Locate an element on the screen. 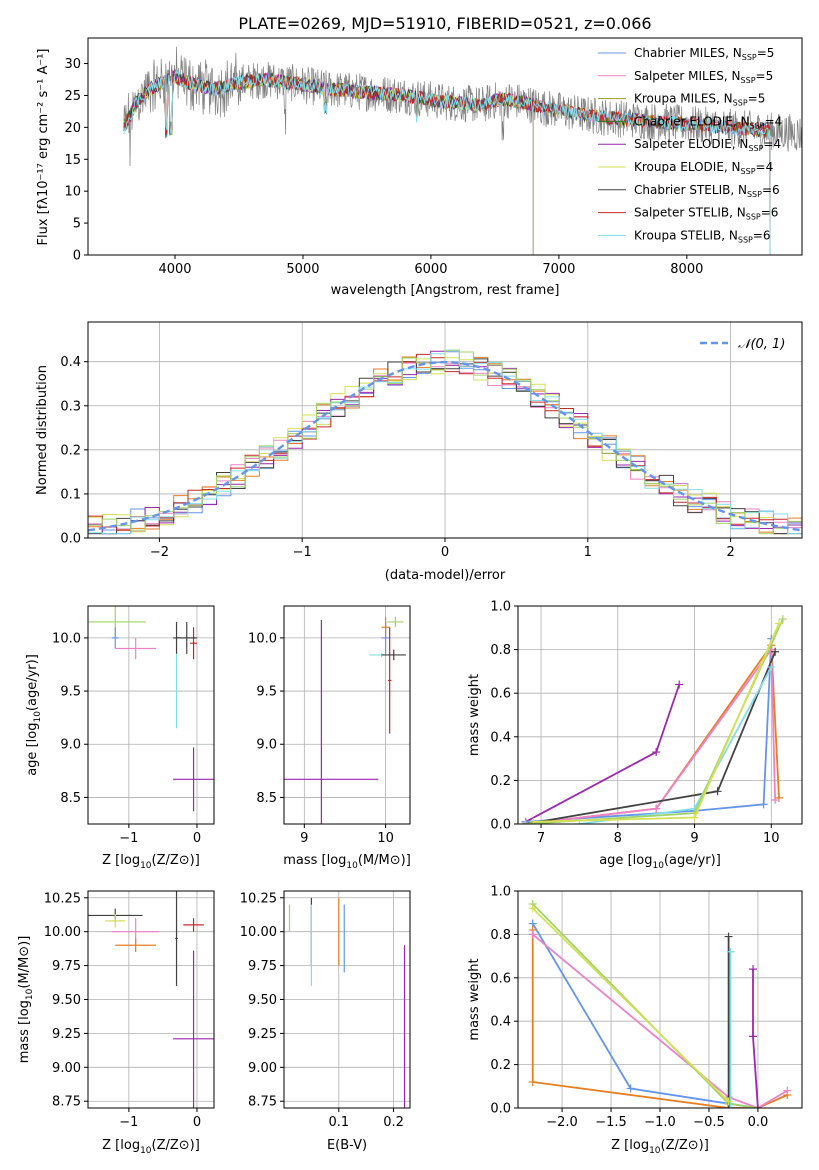  legend-entry-4: Salpeter ELODIE, NSSP=4 is located at coordinates (707, 145).